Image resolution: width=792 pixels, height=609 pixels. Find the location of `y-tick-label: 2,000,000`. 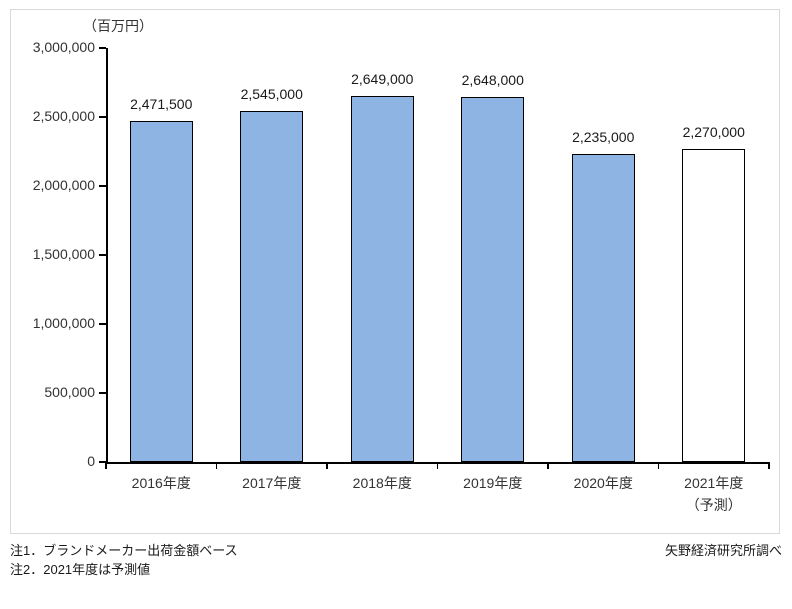

y-tick-label: 2,000,000 is located at coordinates (63, 185).